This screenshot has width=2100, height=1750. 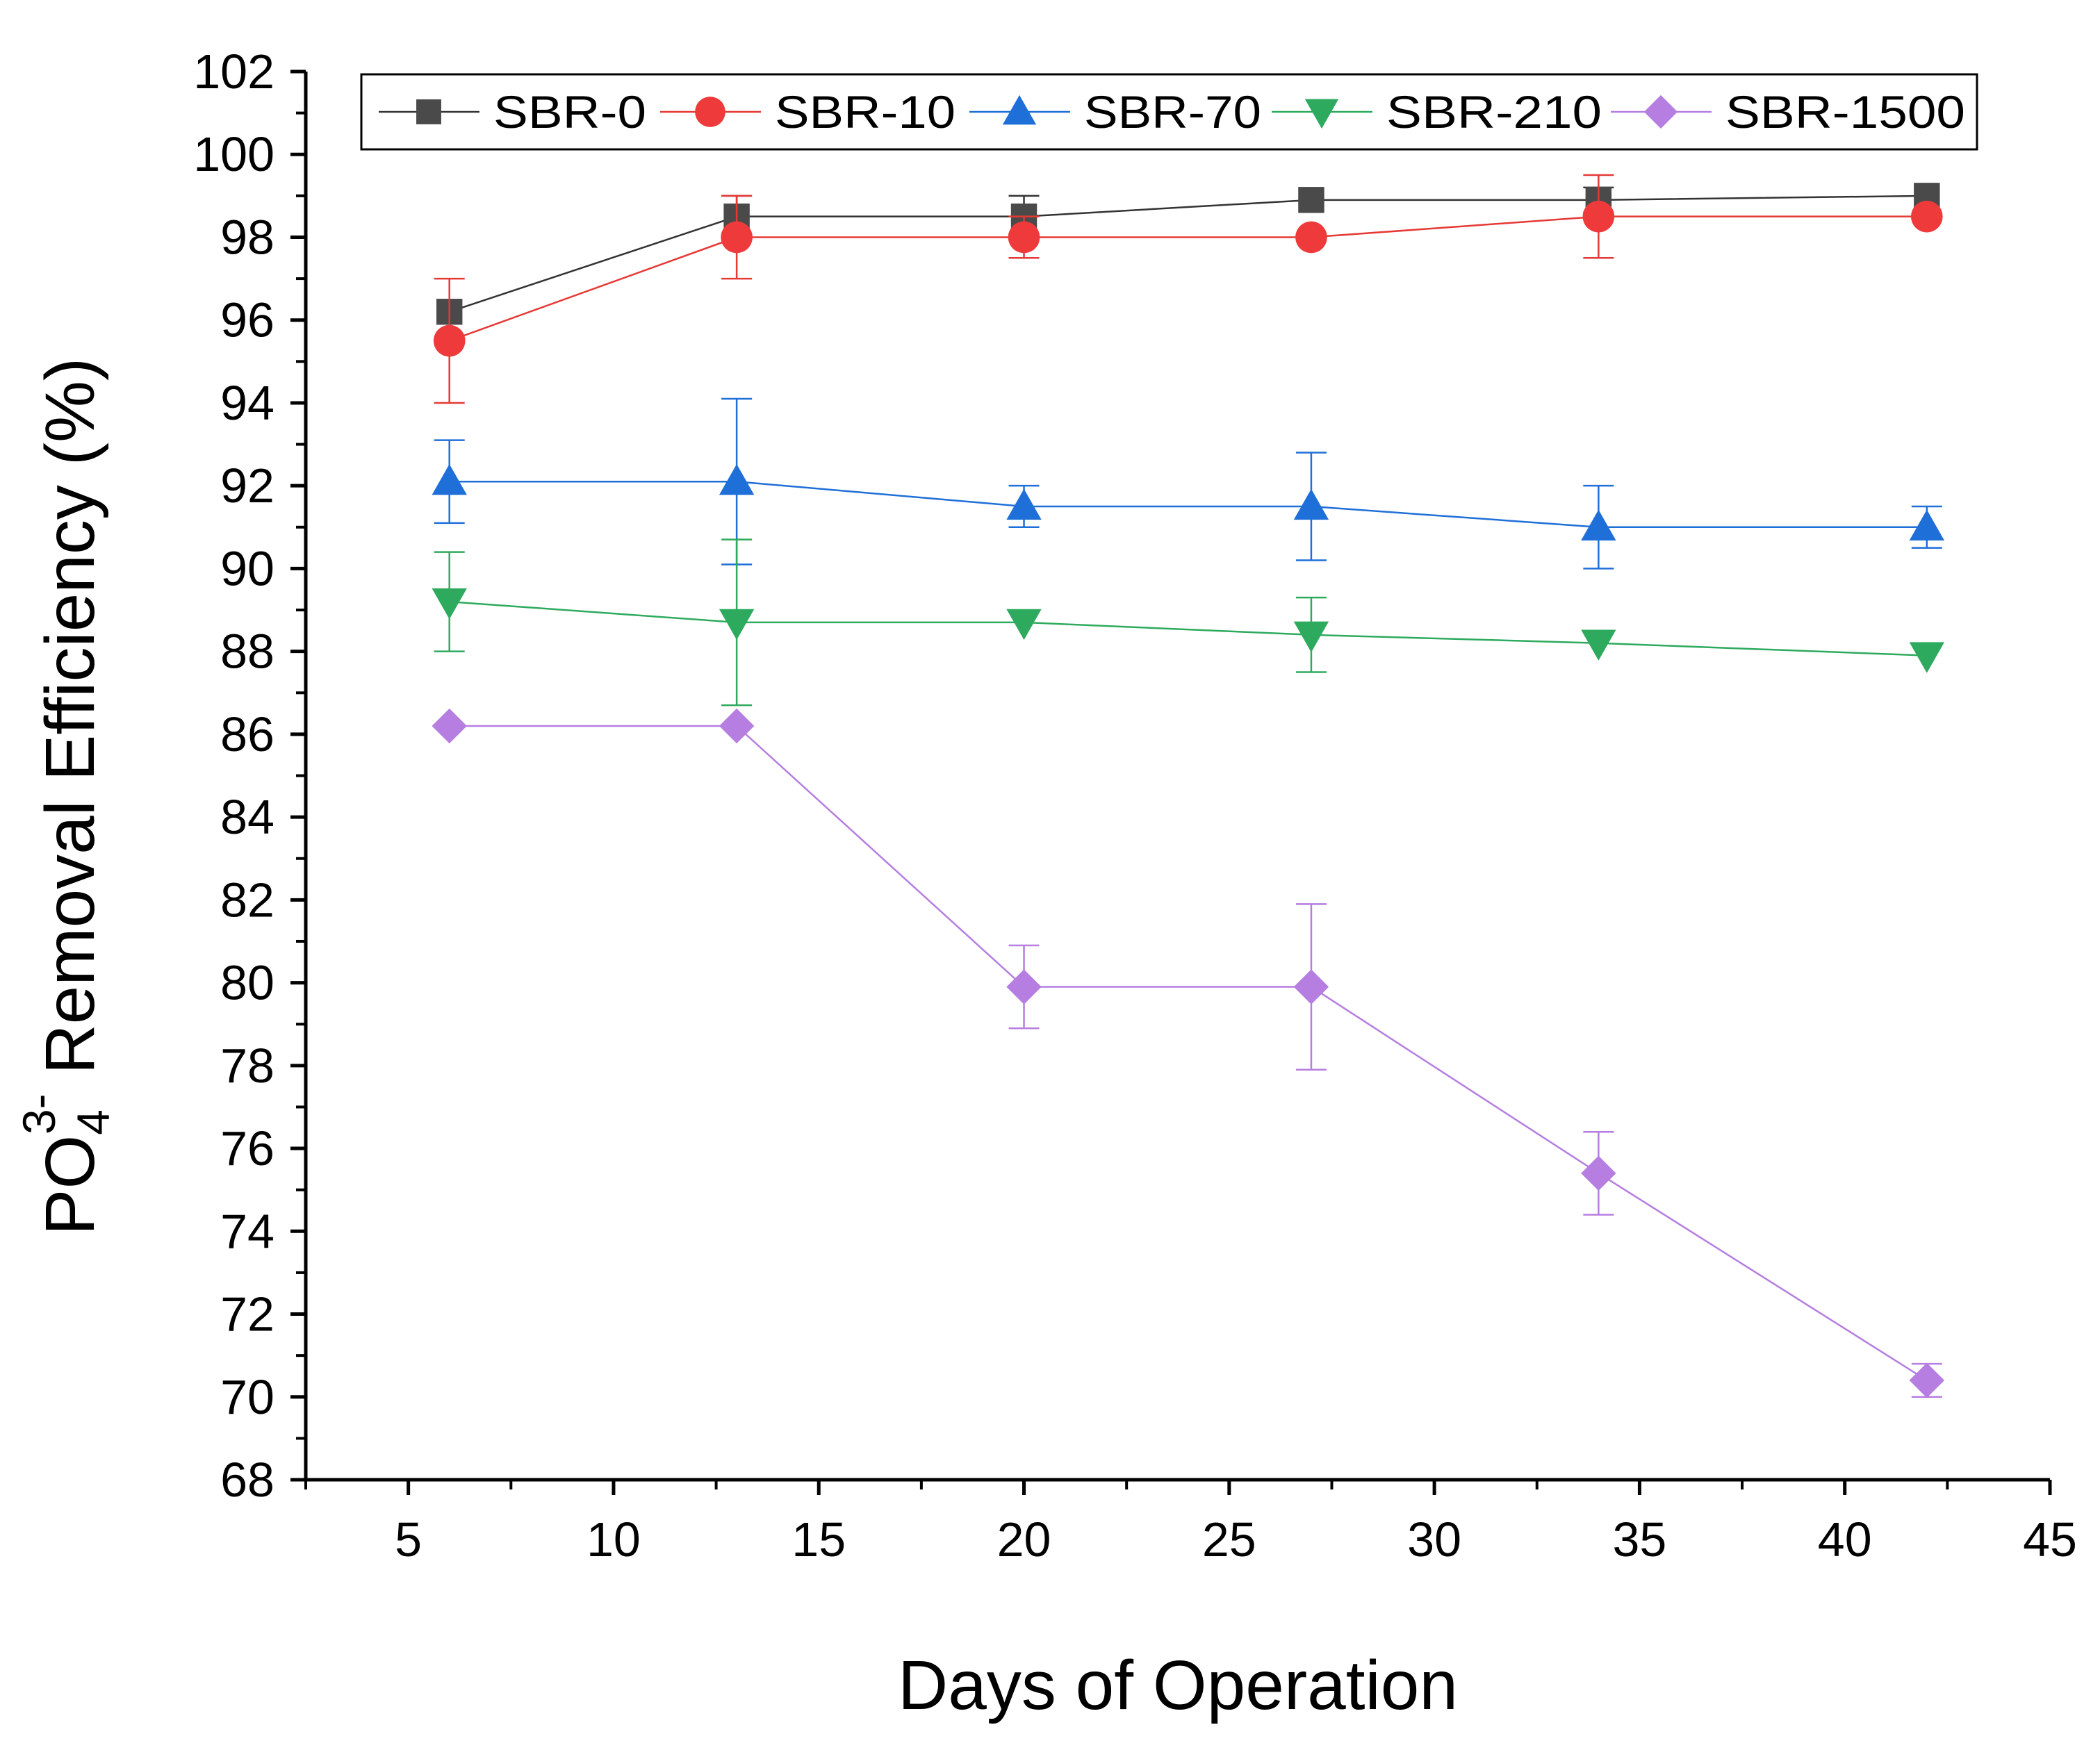 What do you see at coordinates (1173, 112) in the screenshot?
I see `legend-label-SBR-70: SBR-70` at bounding box center [1173, 112].